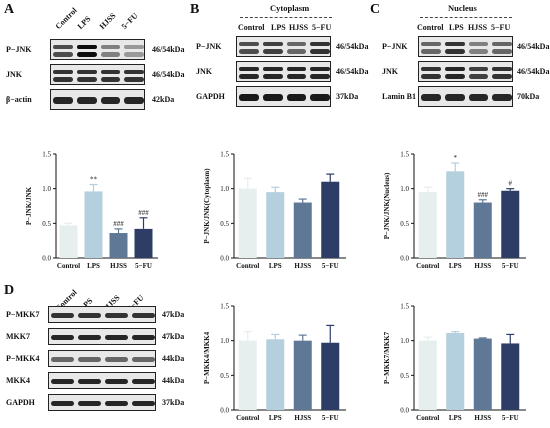 This screenshot has width=550, height=428. What do you see at coordinates (427, 266) in the screenshot?
I see `x-tick-label: Control` at bounding box center [427, 266].